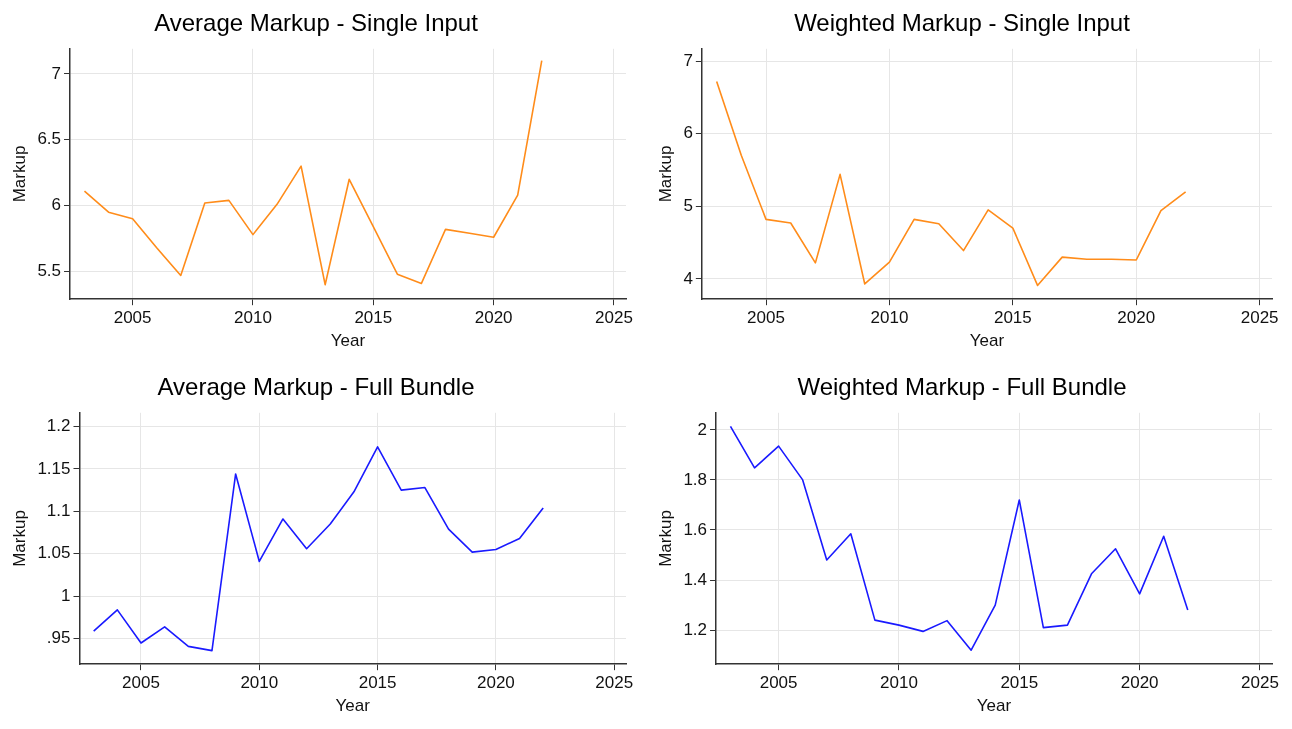 The width and height of the screenshot is (1292, 729). I want to click on y-tick-label: 1, so click(66, 595).